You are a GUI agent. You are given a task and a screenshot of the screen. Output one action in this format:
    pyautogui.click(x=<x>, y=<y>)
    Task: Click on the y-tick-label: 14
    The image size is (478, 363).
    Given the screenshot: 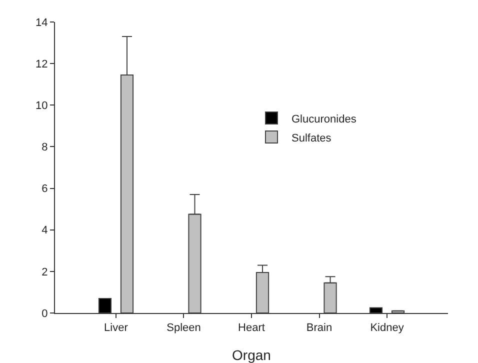 What is the action you would take?
    pyautogui.click(x=42, y=22)
    